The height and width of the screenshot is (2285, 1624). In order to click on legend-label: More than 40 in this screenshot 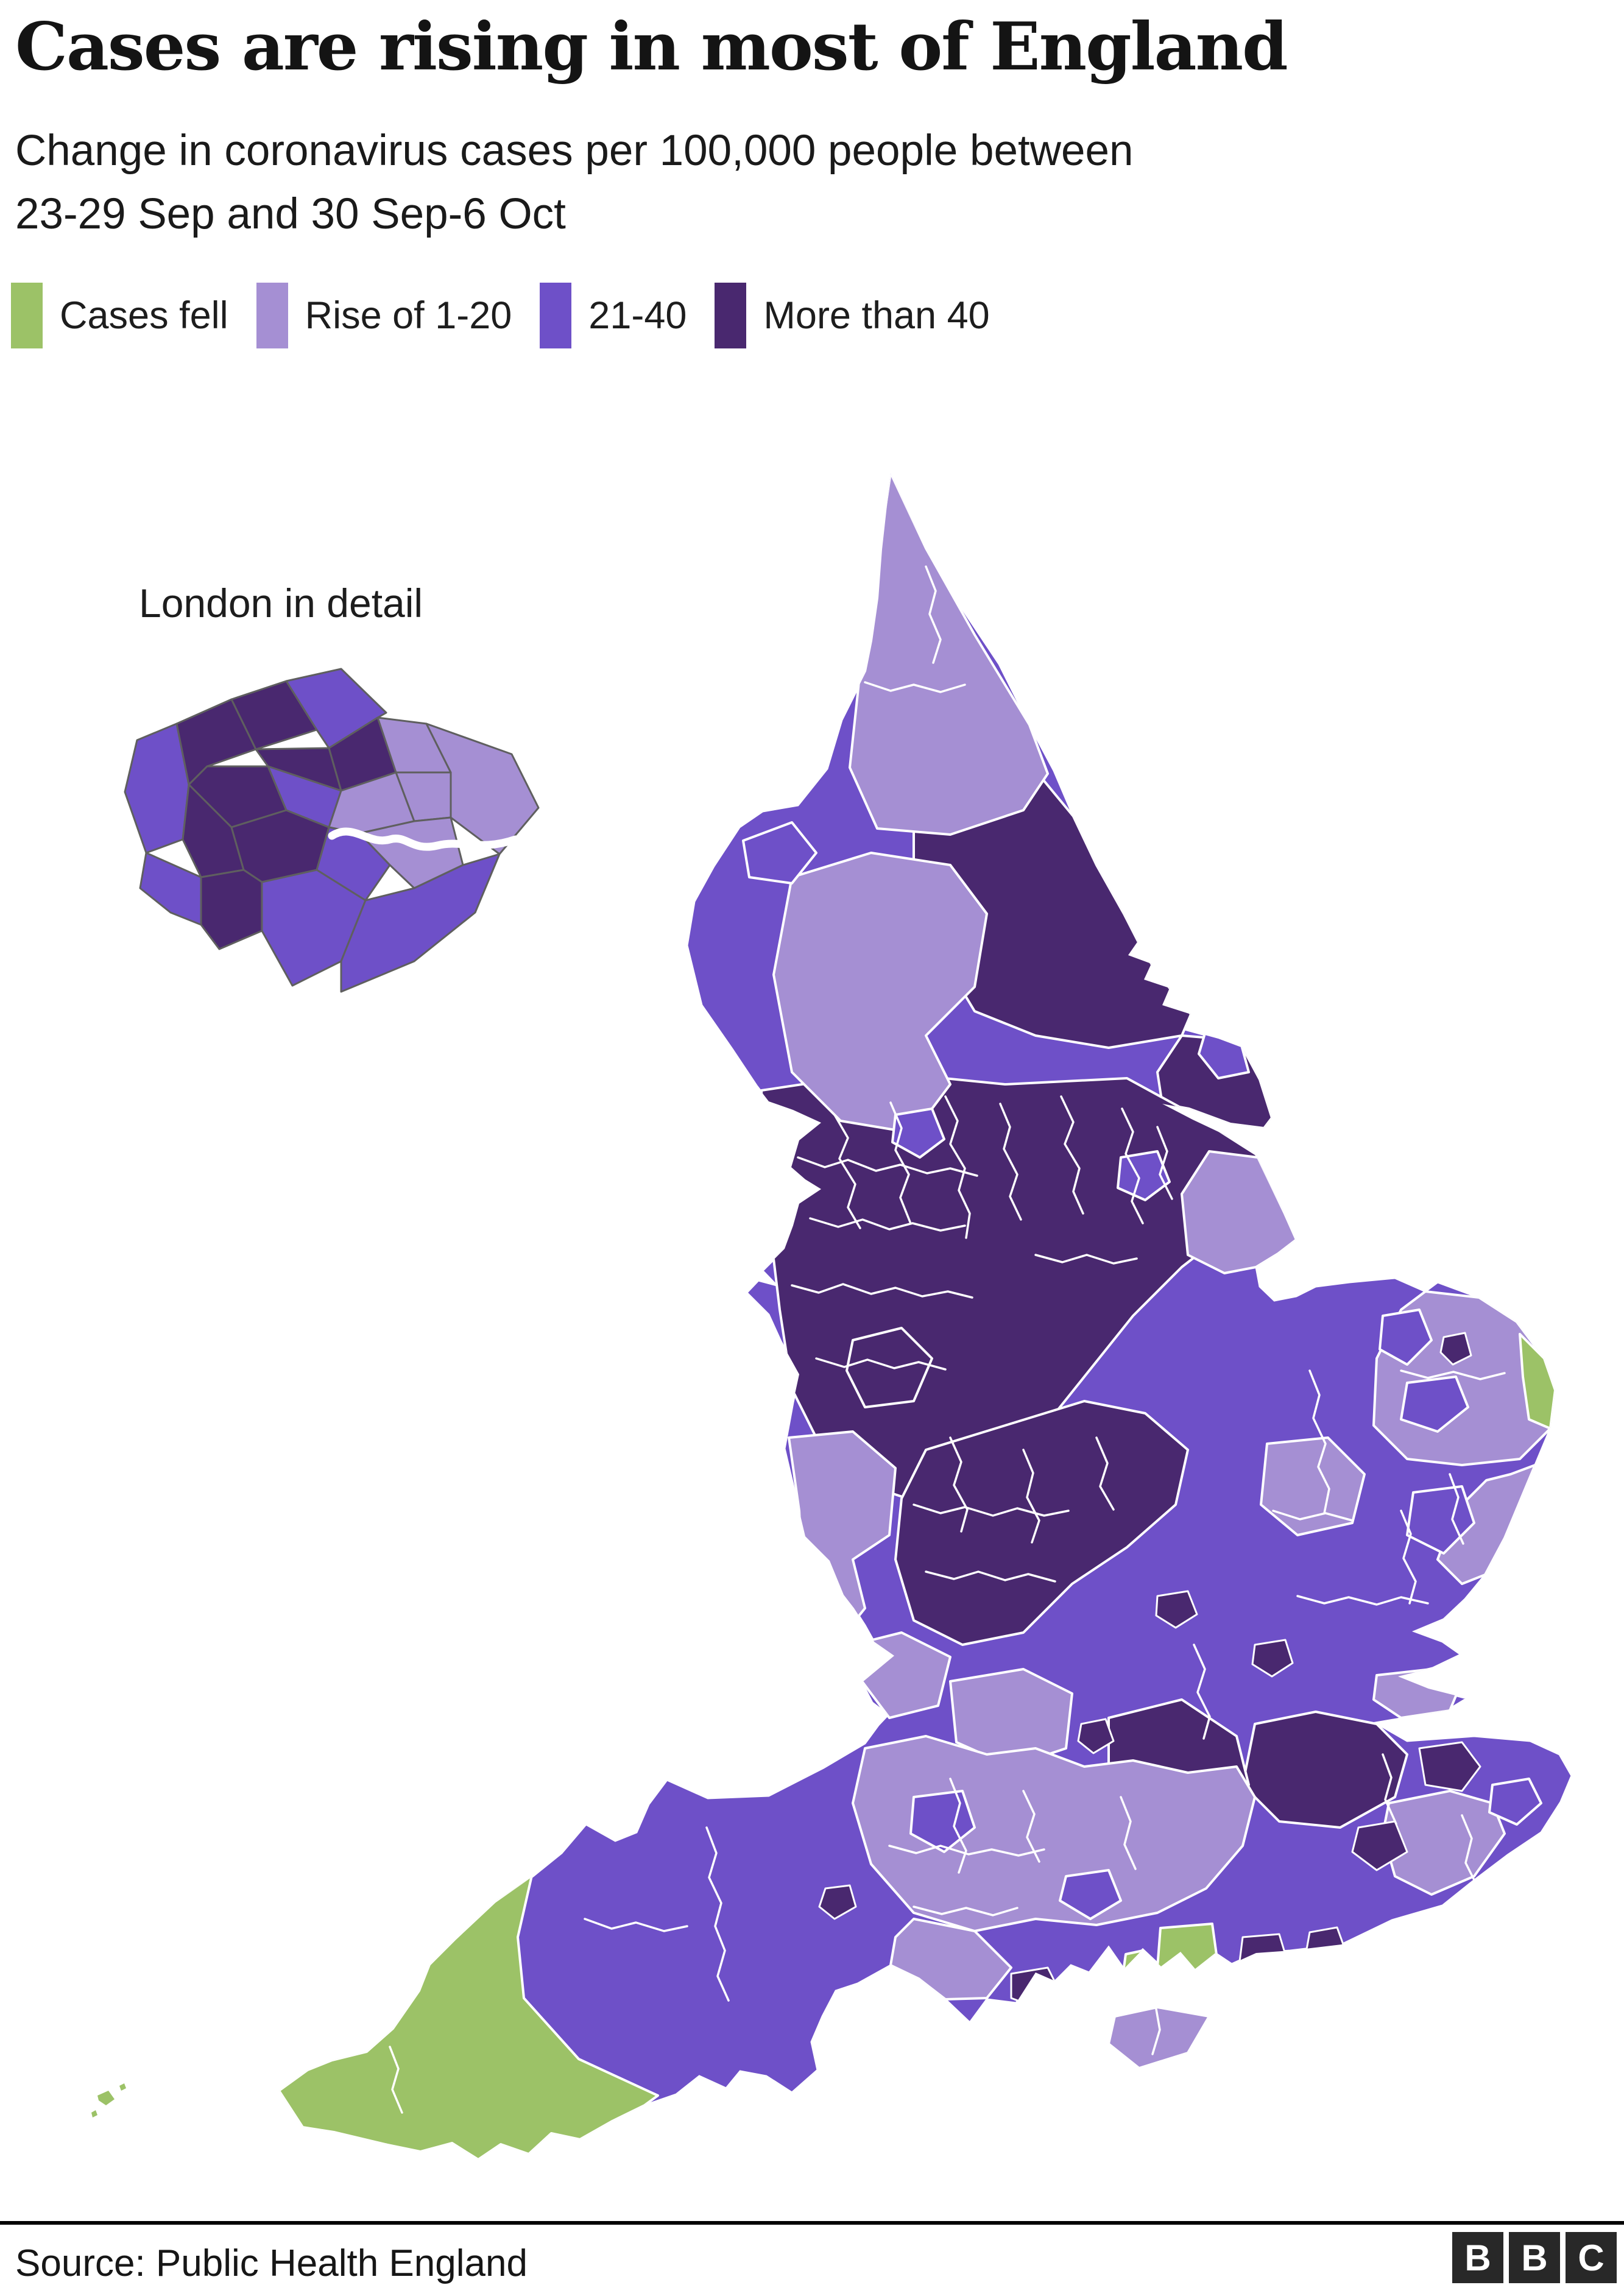, I will do `click(876, 315)`.